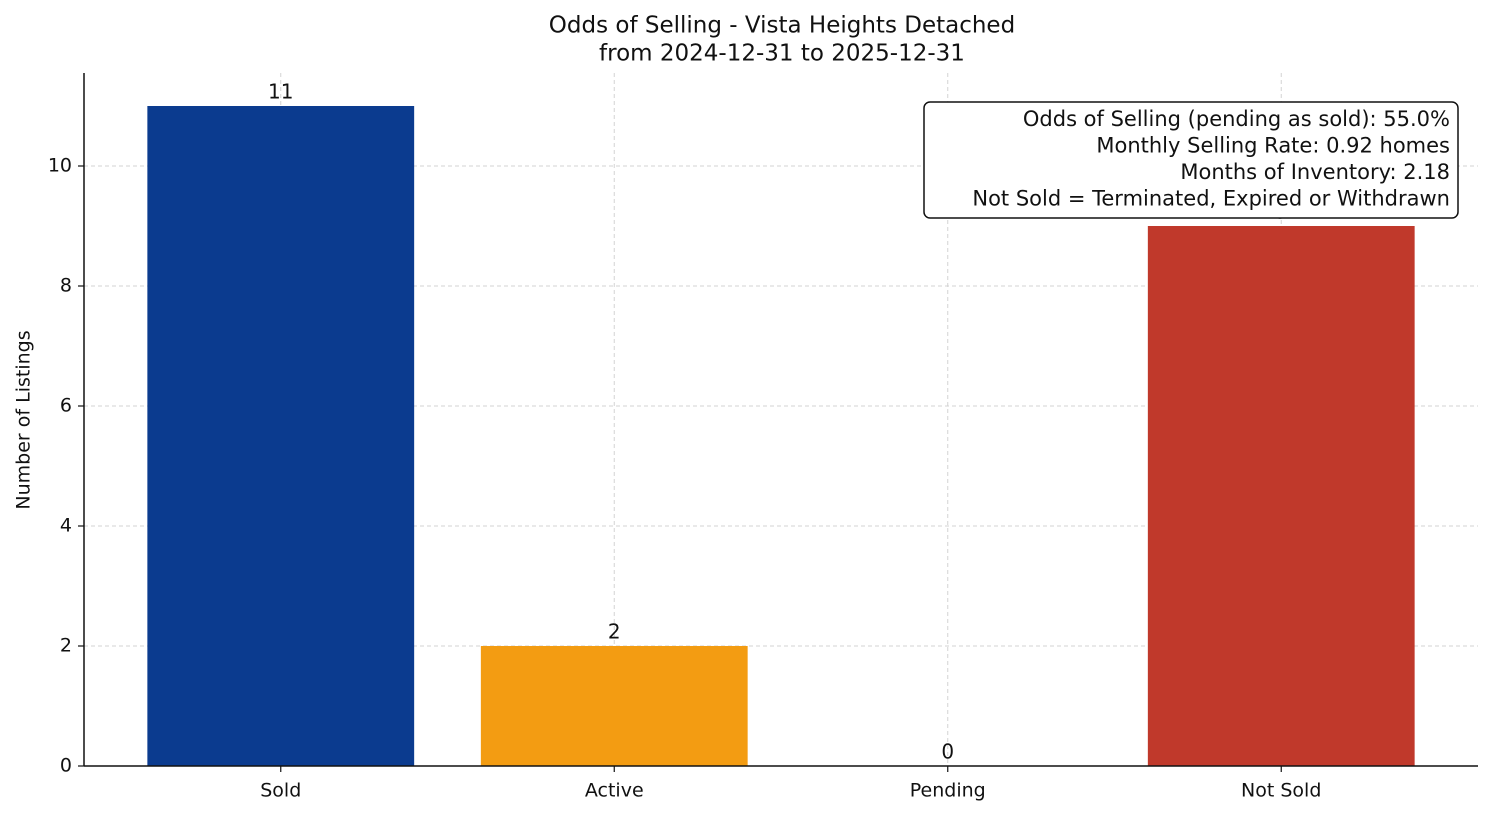 Image resolution: width=1494 pixels, height=816 pixels. Describe the element at coordinates (614, 632) in the screenshot. I see `value-label: 2` at that location.